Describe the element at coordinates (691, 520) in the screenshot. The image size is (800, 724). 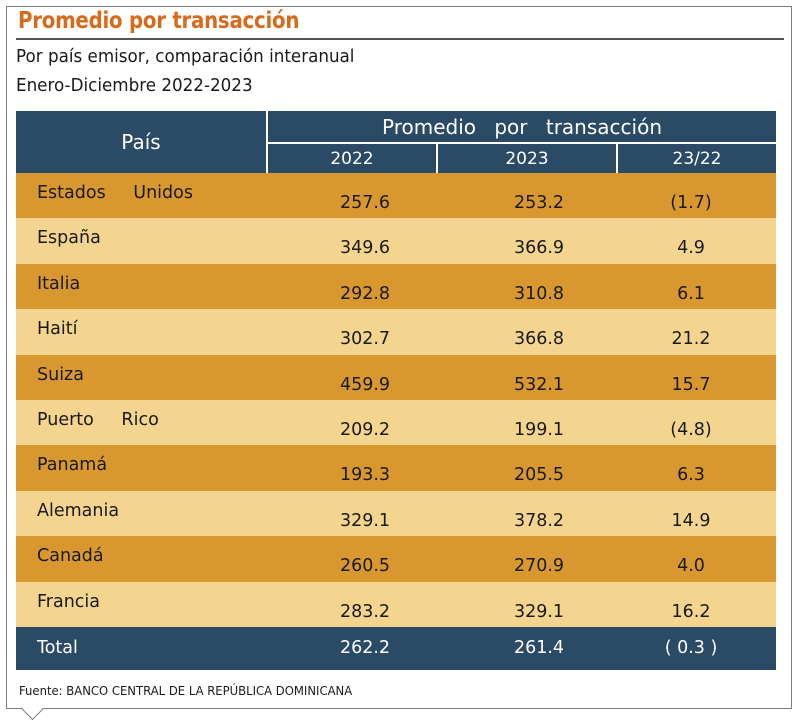
I see `value-change: 14.9` at that location.